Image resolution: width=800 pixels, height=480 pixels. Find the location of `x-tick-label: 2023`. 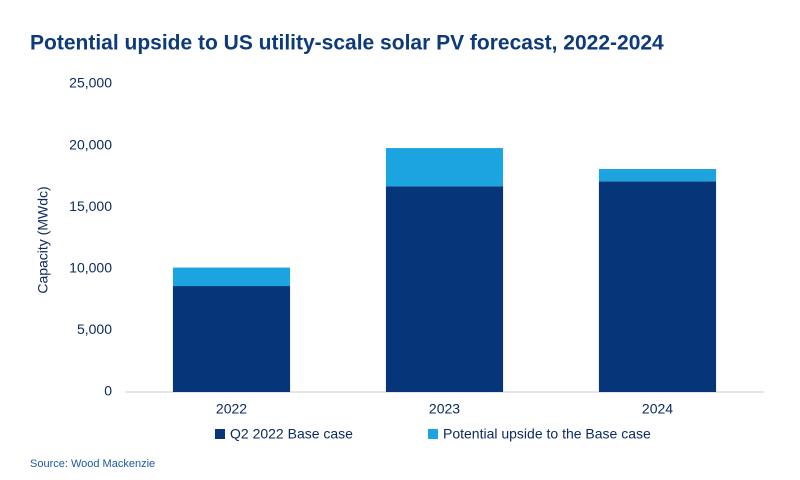

x-tick-label: 2023 is located at coordinates (444, 409).